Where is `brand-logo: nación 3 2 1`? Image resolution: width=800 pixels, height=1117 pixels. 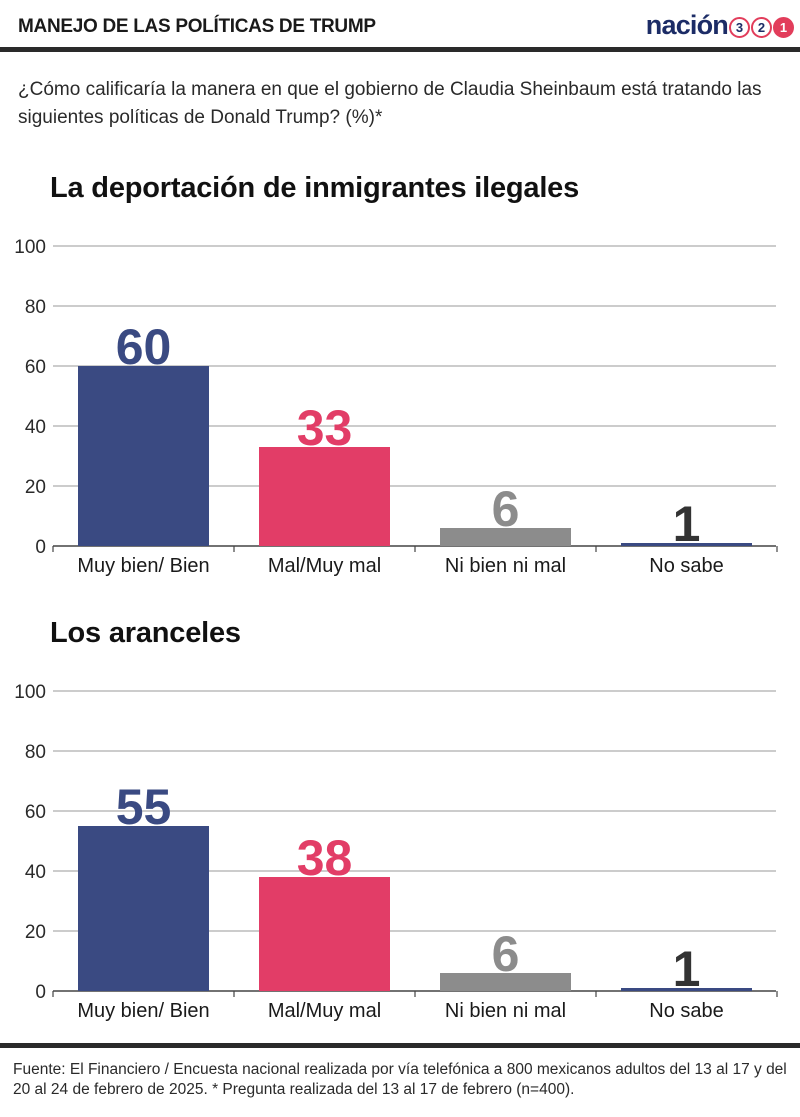
brand-logo: nación 3 2 1 is located at coordinates (720, 25).